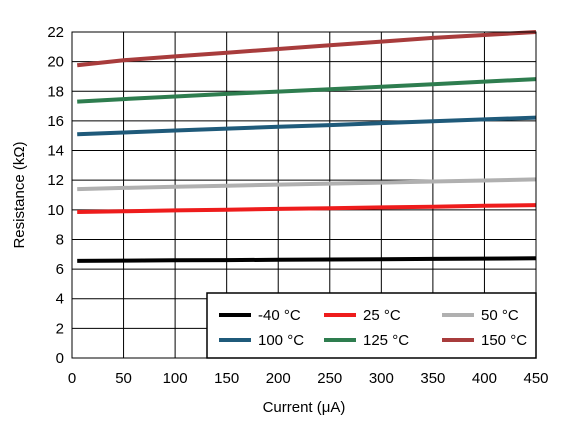  What do you see at coordinates (484, 378) in the screenshot?
I see `x-tick-label: 400` at bounding box center [484, 378].